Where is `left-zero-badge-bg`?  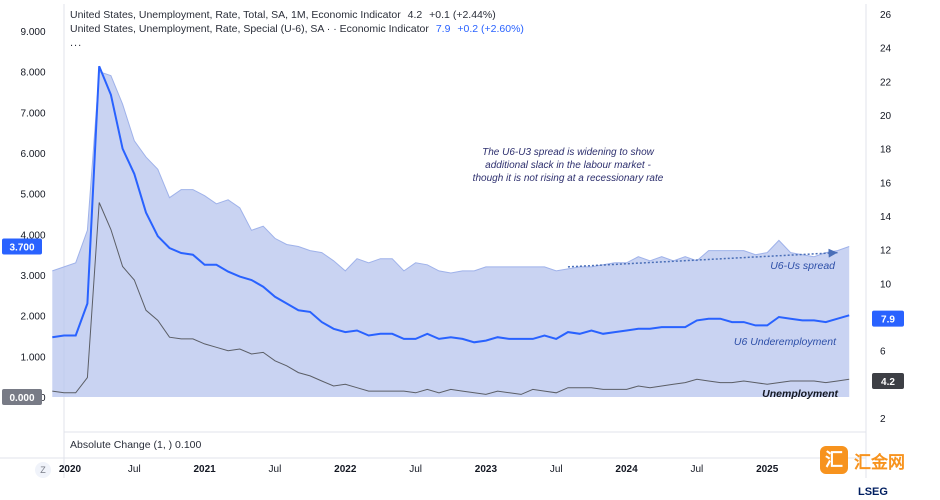
left-zero-badge-bg is located at coordinates (22, 397).